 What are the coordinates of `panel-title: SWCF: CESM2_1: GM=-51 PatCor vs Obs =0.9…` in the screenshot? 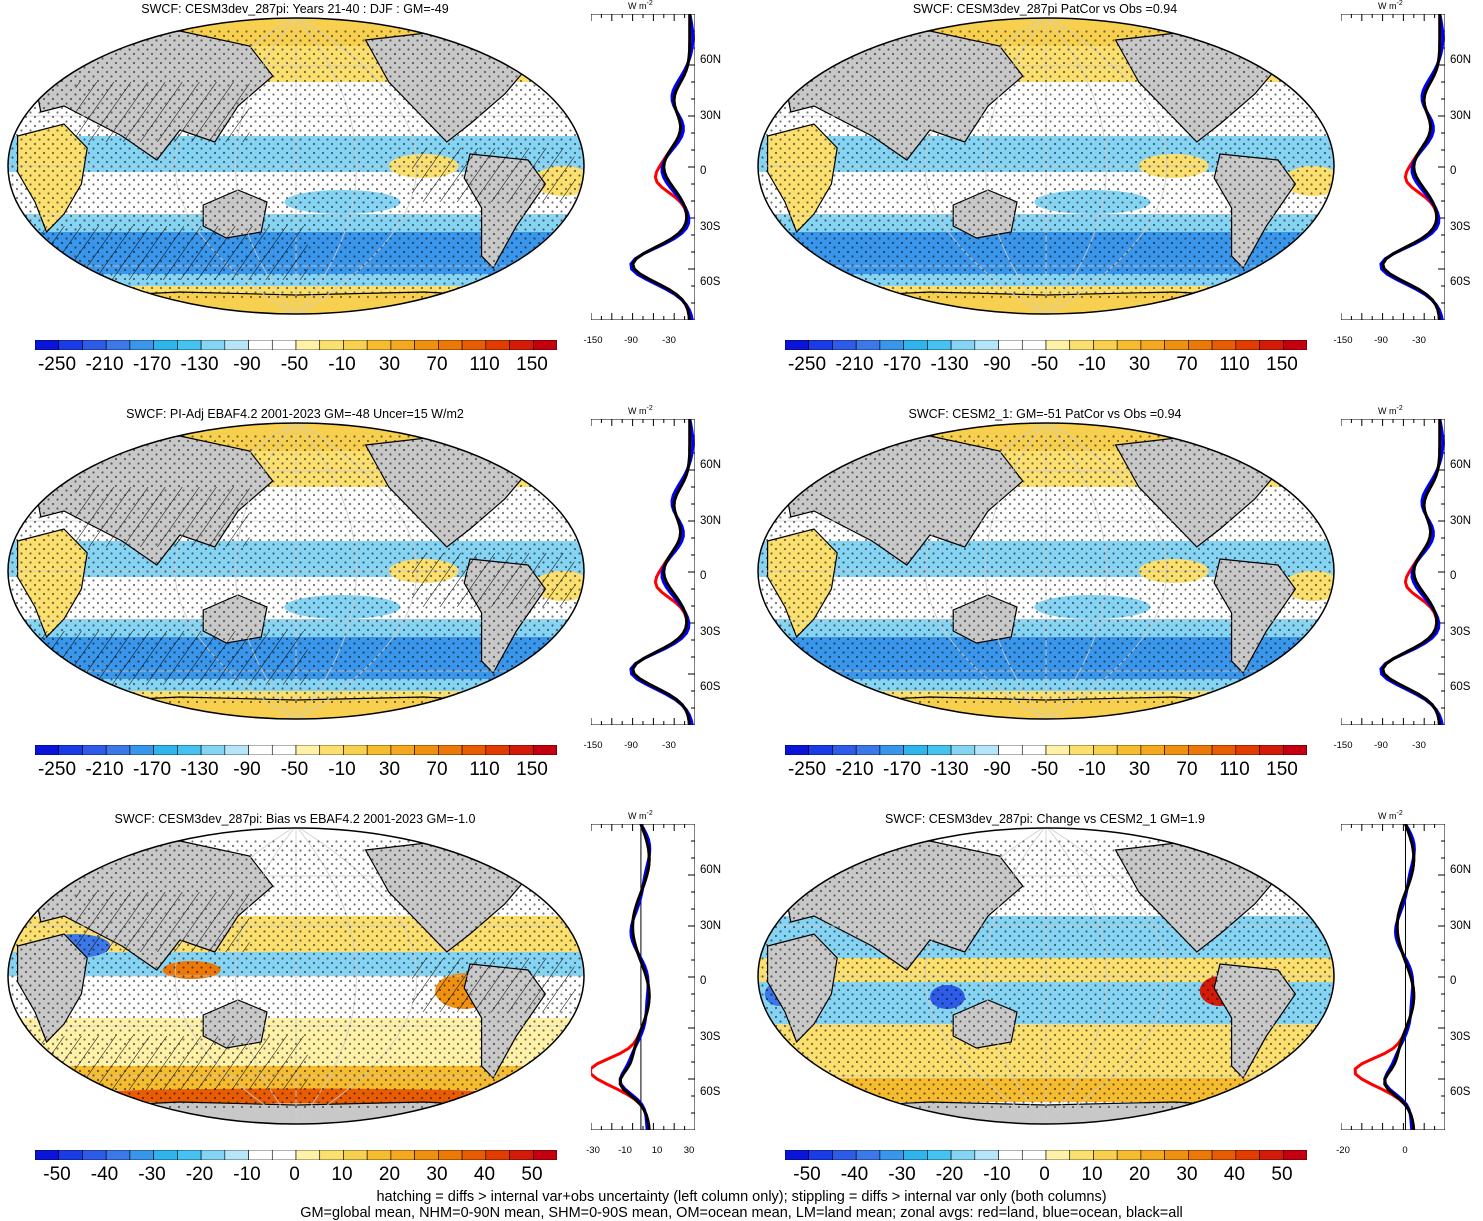 It's located at (1045, 414).